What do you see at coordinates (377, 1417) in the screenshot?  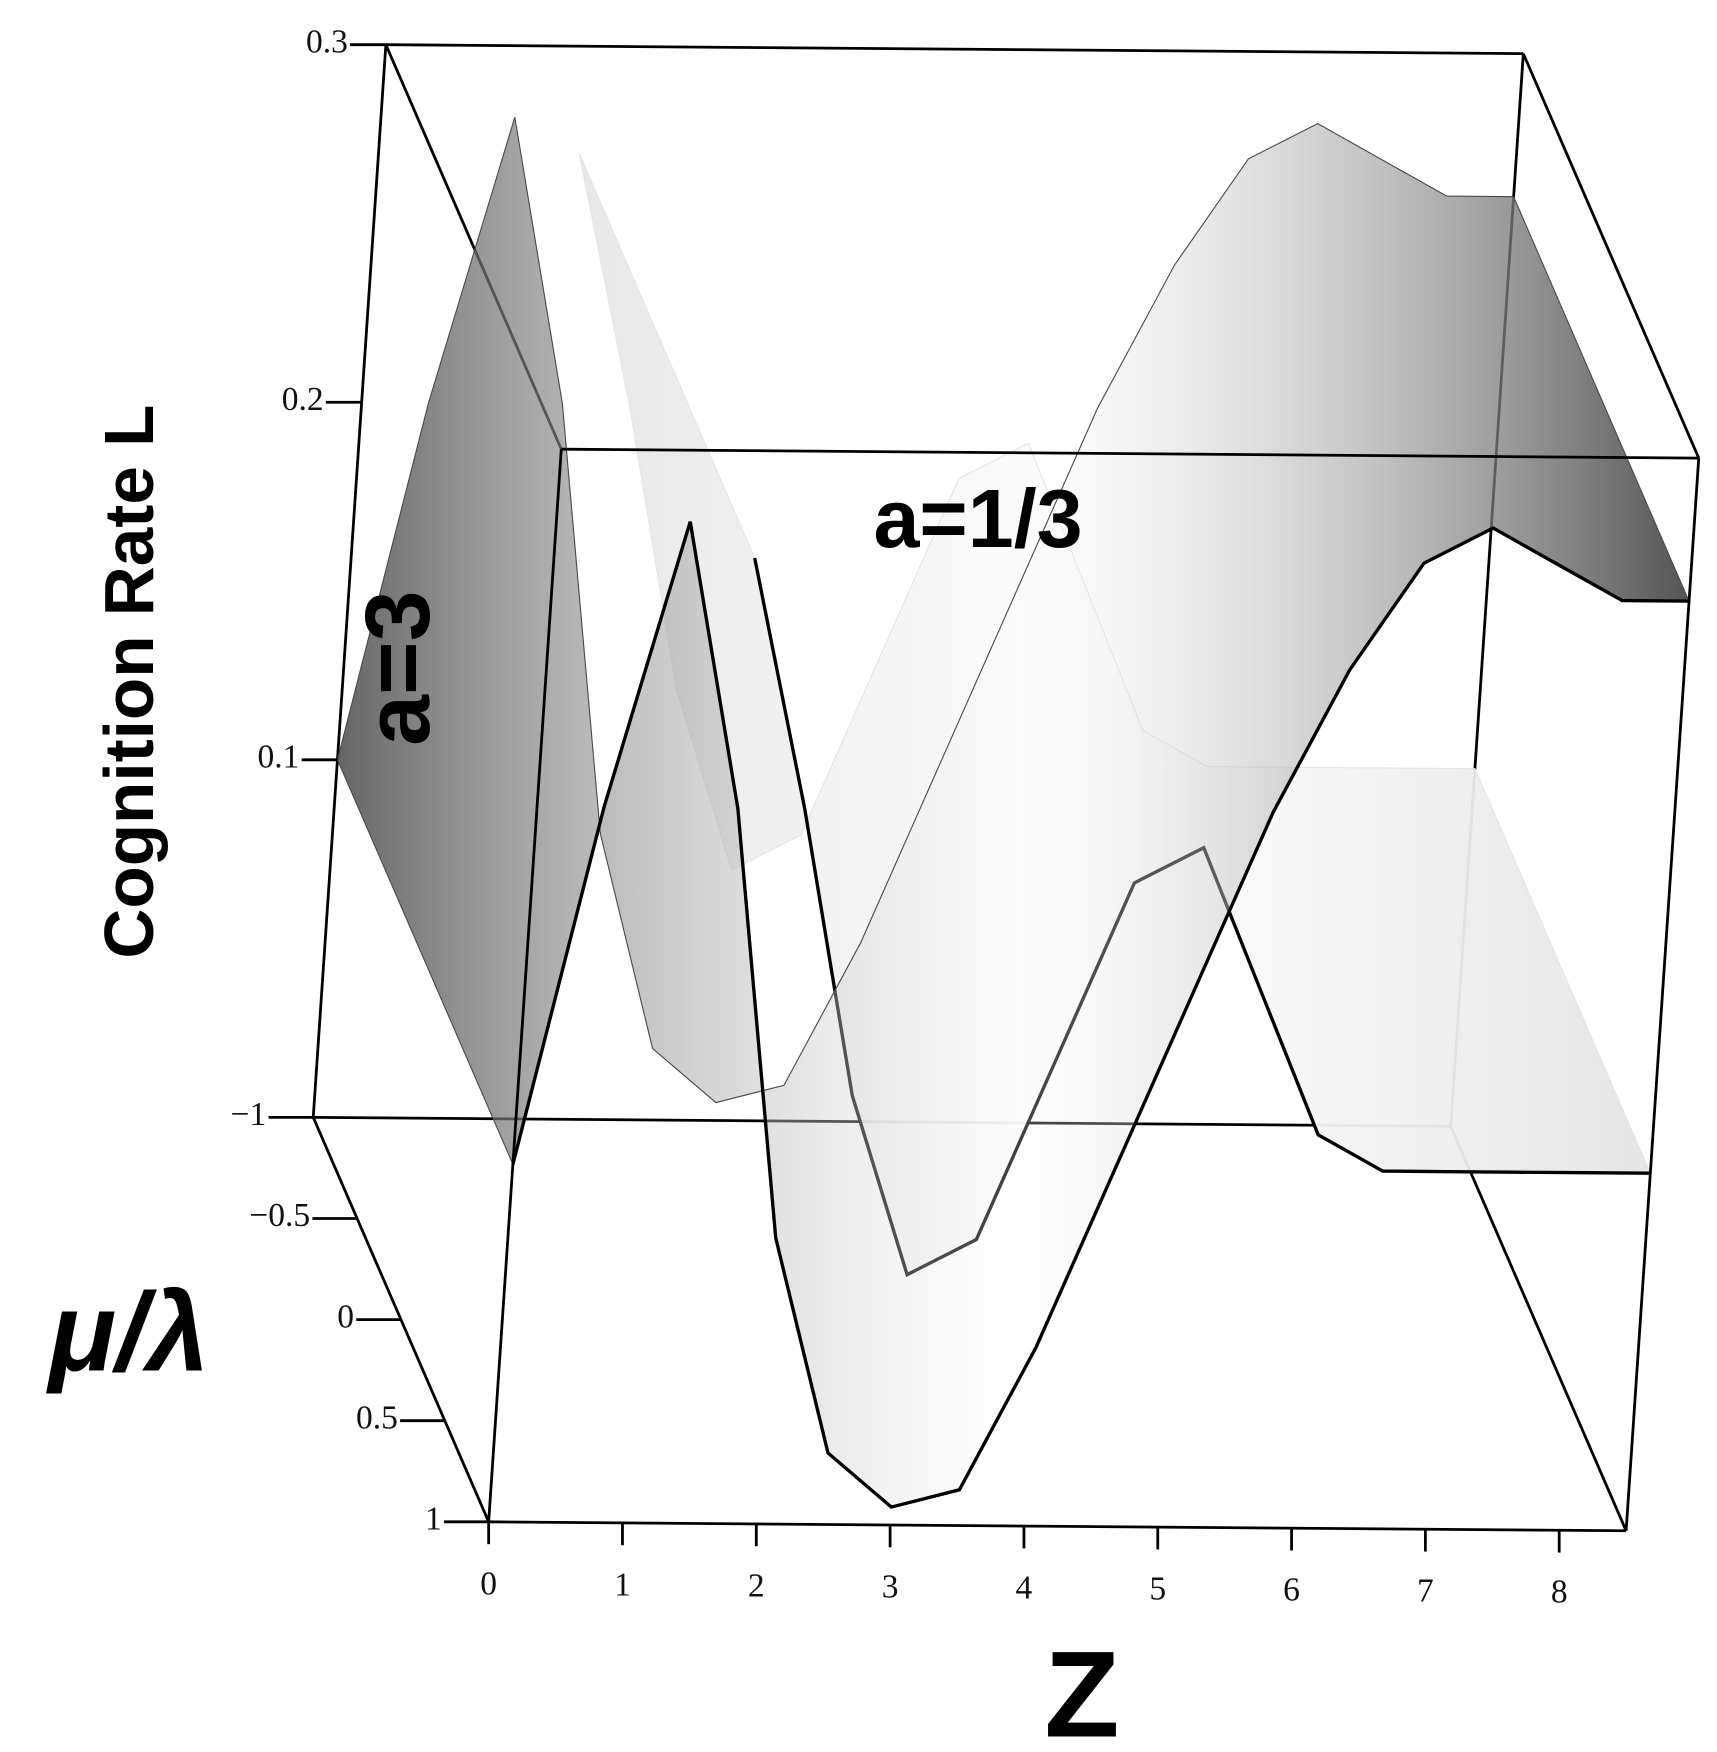 I see `y-tick-label: 0.5` at bounding box center [377, 1417].